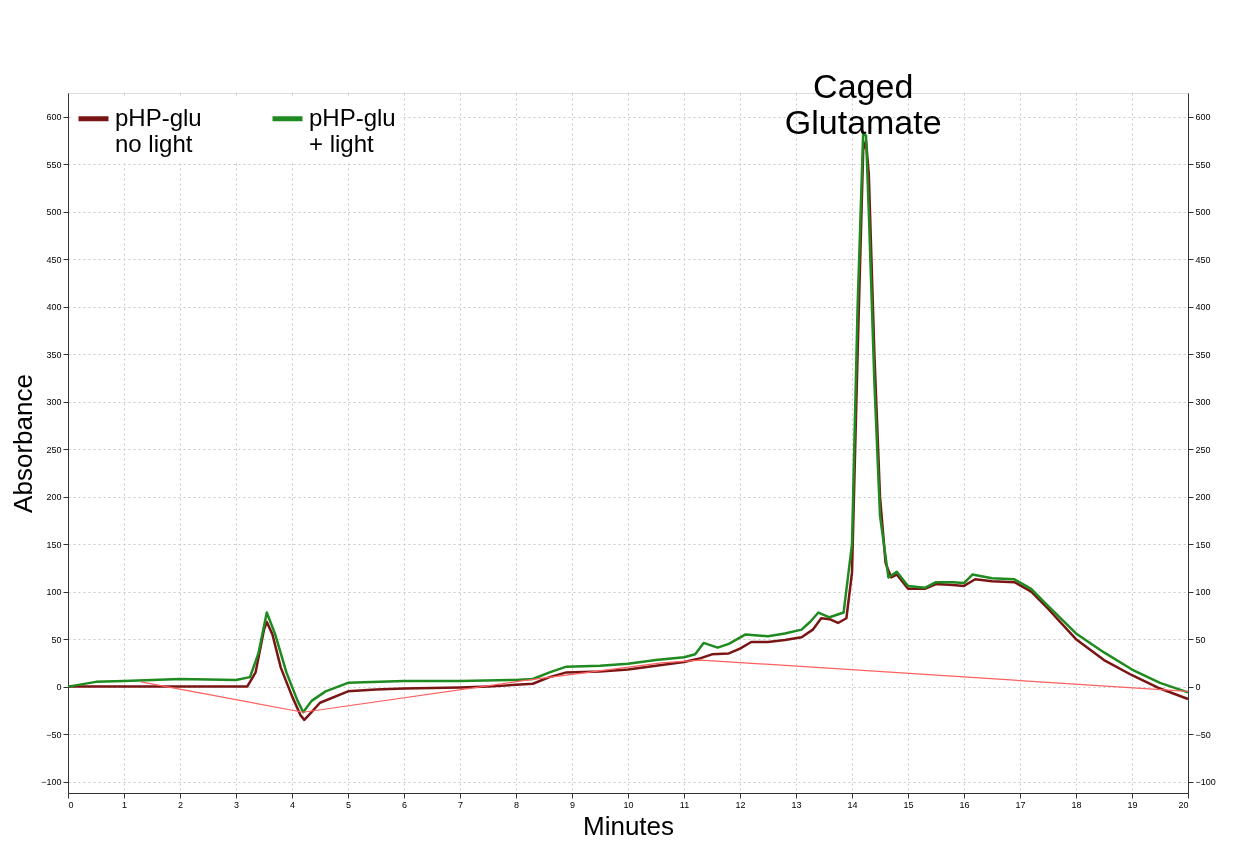 This screenshot has width=1233, height=848. Describe the element at coordinates (1200, 639) in the screenshot. I see `y2-tick-label: 50` at that location.